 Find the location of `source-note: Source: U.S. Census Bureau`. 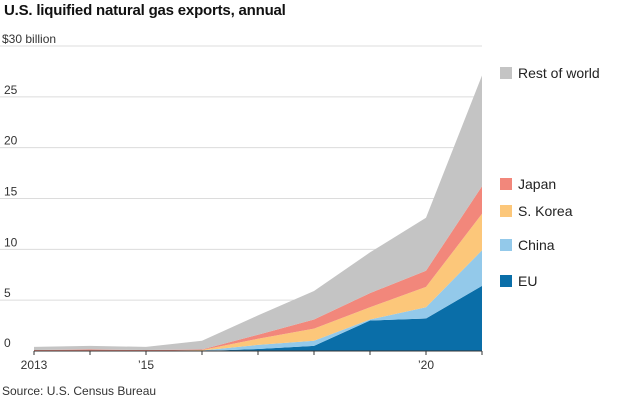

source-note: Source: U.S. Census Bureau is located at coordinates (79, 391).